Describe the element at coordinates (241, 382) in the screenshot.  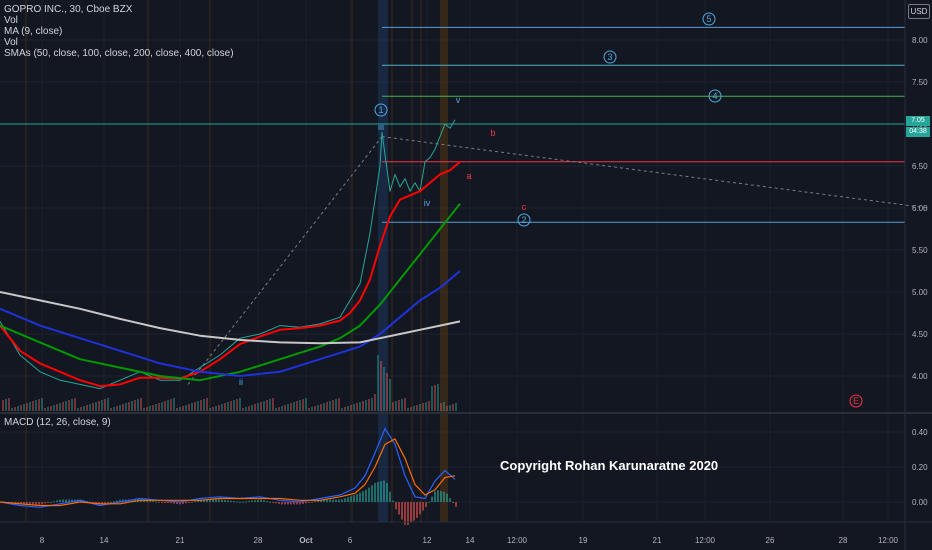
I see `annotation-text: ii` at that location.